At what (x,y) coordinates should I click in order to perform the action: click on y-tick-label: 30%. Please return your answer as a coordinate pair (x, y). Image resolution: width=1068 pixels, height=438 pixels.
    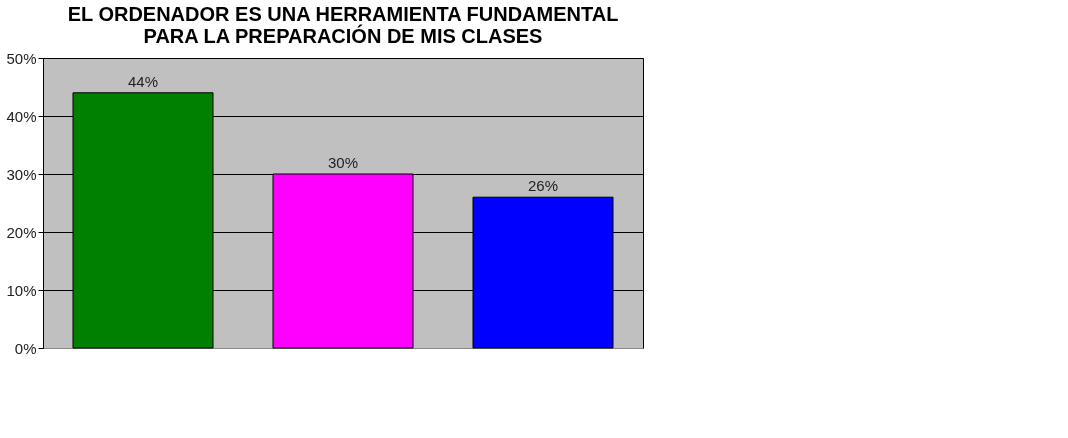
    Looking at the image, I should click on (21, 174).